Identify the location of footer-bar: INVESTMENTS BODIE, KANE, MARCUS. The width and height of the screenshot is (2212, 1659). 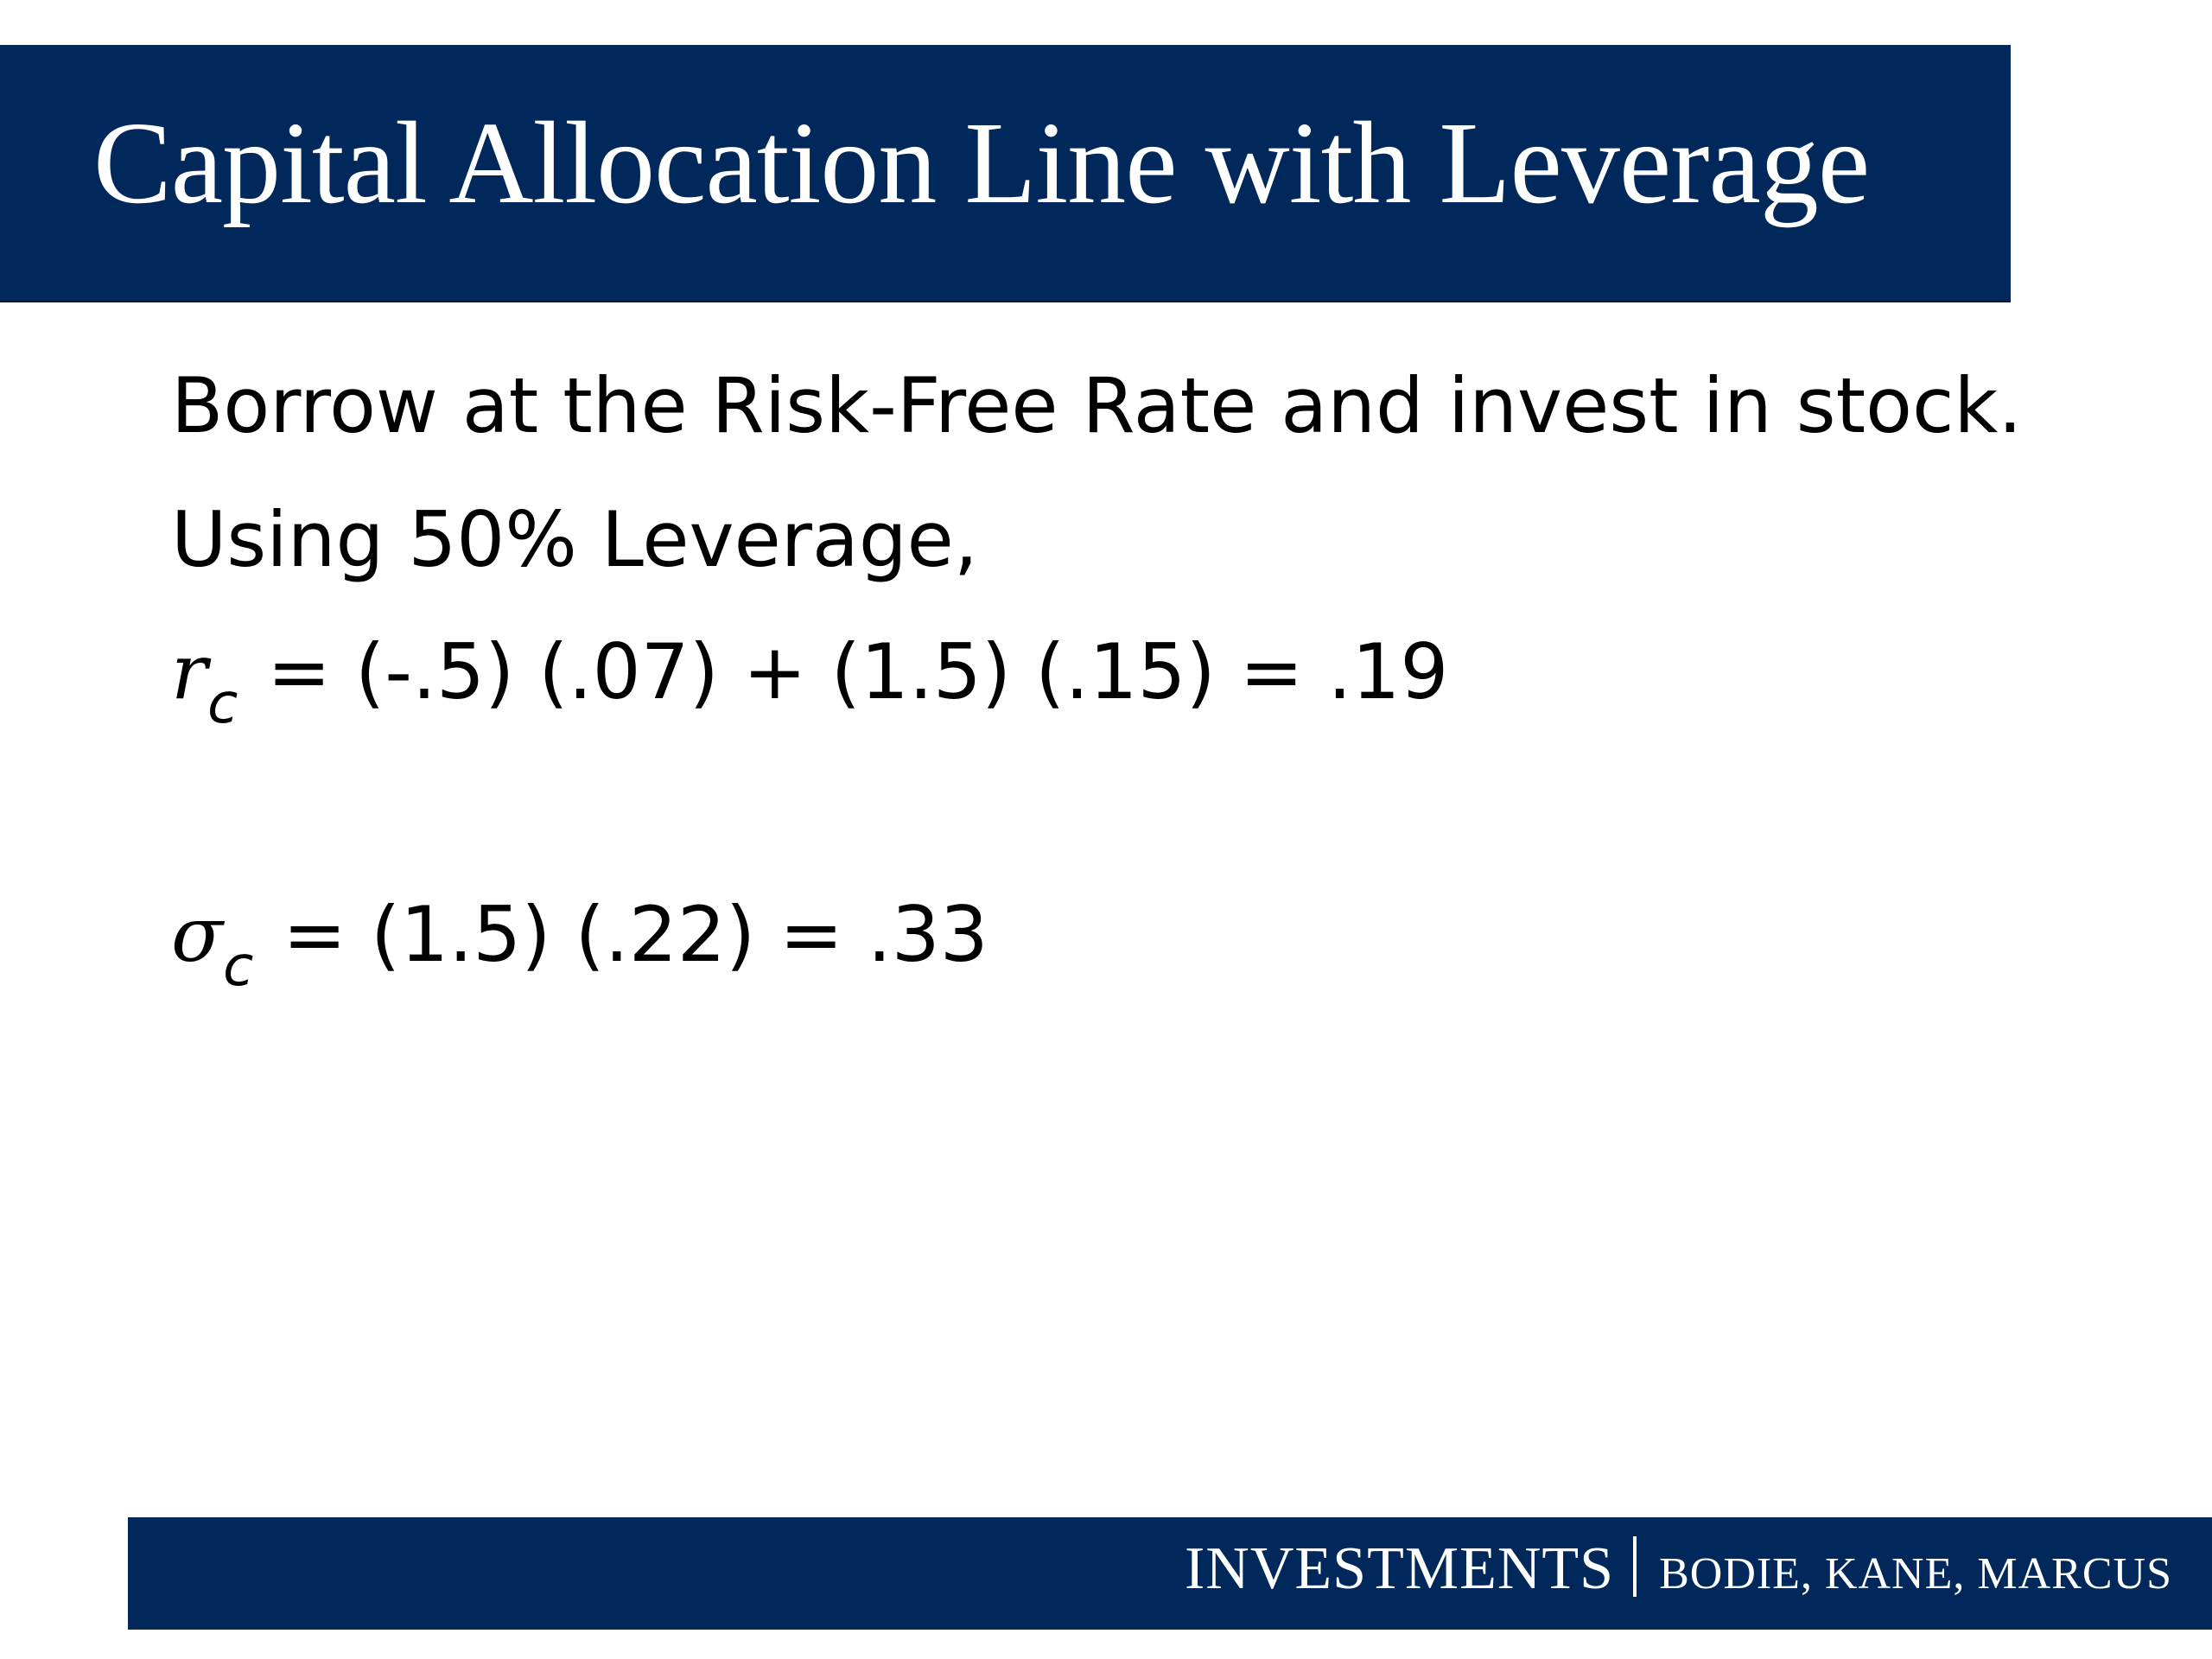
(1170, 1573).